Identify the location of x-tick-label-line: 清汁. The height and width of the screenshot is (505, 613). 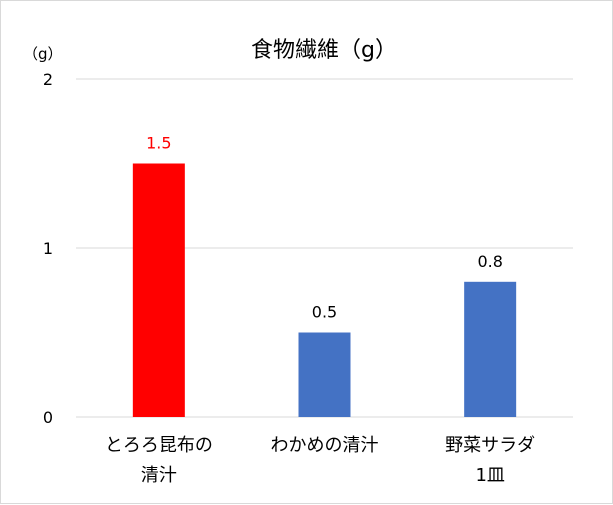
(159, 475).